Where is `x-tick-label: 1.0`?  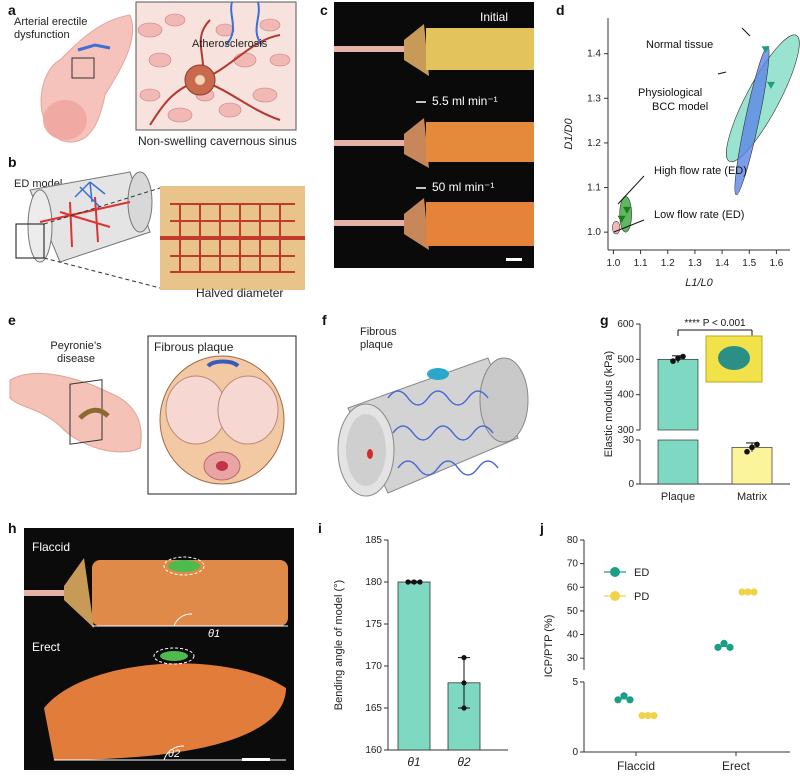
x-tick-label: 1.0 is located at coordinates (613, 263).